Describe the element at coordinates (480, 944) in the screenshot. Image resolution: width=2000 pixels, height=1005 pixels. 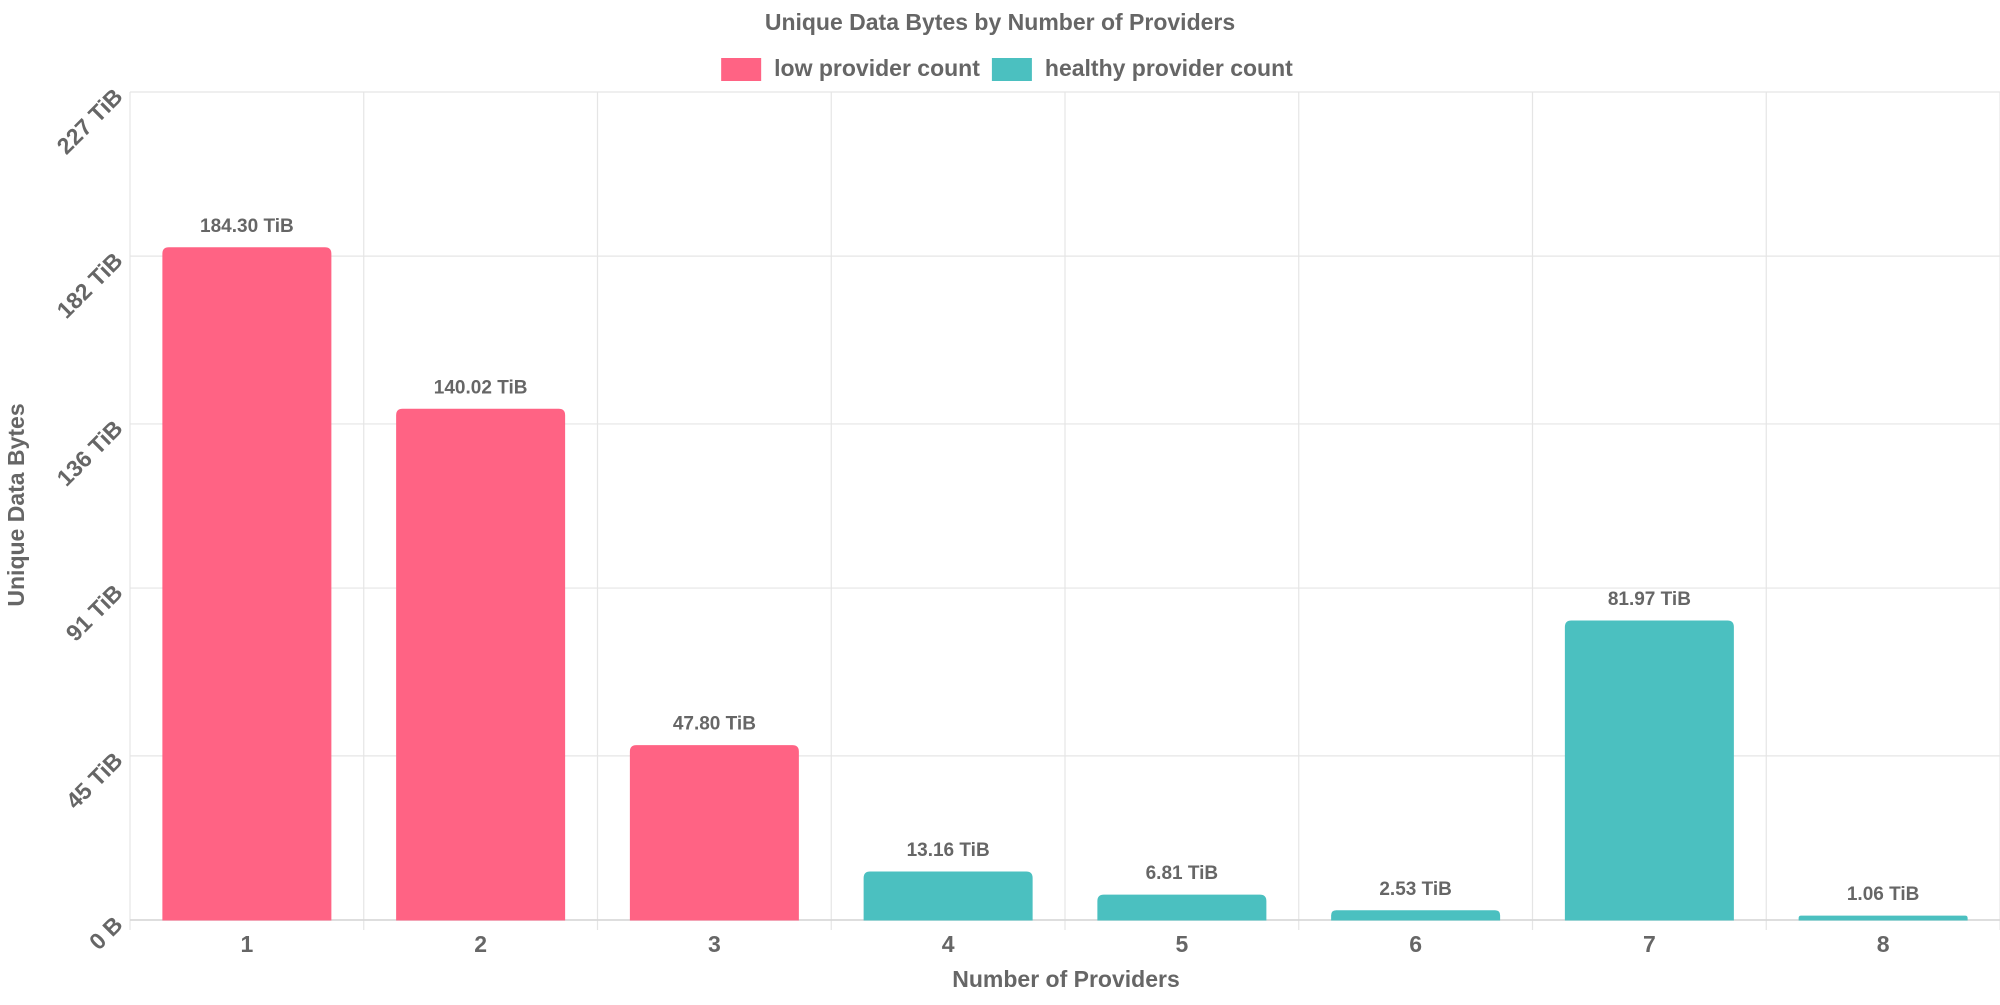
I see `x-tick-label: 2` at that location.